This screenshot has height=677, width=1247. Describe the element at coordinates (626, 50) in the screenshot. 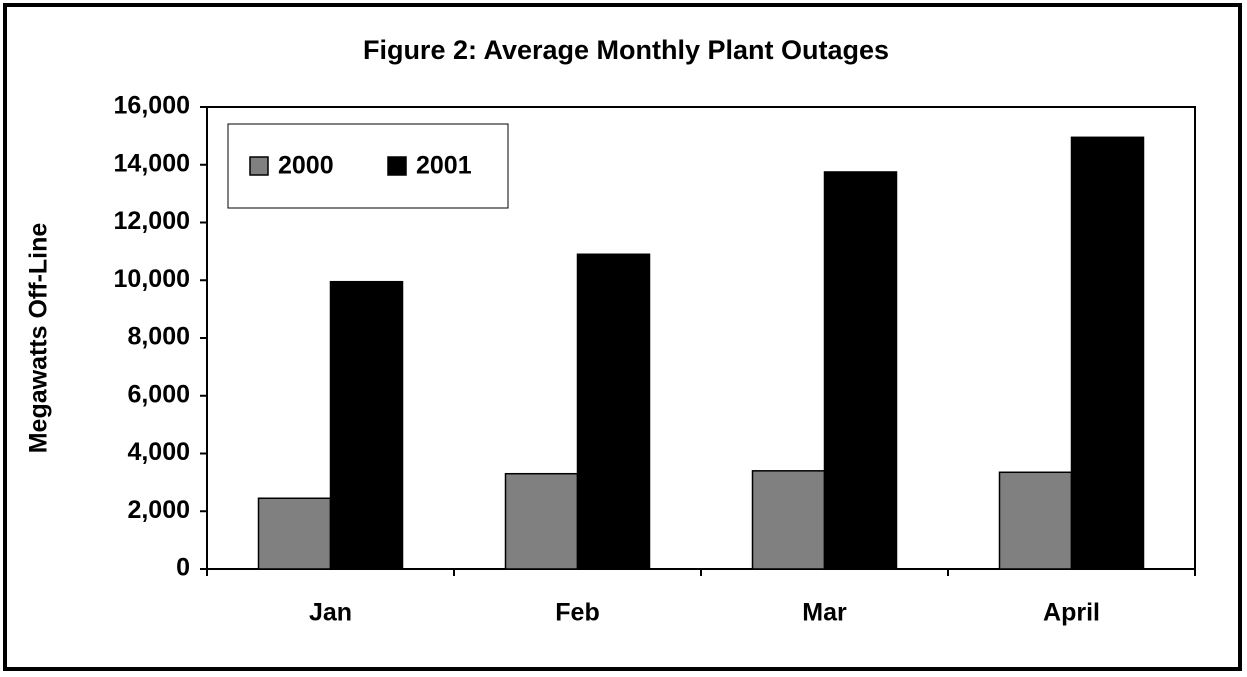

I see `chart-title: Figure 2: Average Monthly Plant Outages` at that location.